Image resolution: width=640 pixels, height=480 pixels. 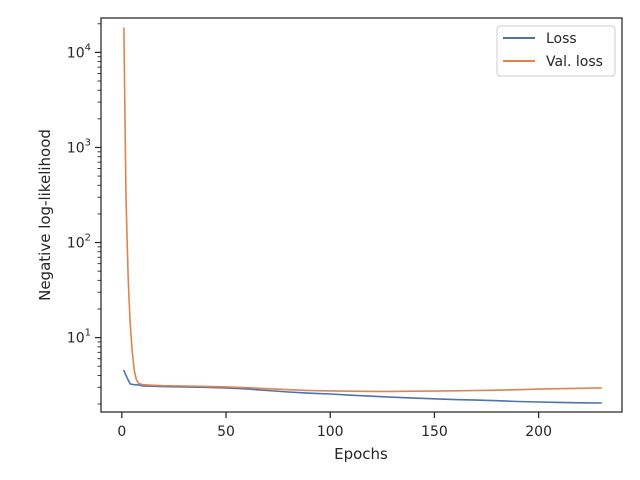 I want to click on series-line-loss, so click(x=362, y=386).